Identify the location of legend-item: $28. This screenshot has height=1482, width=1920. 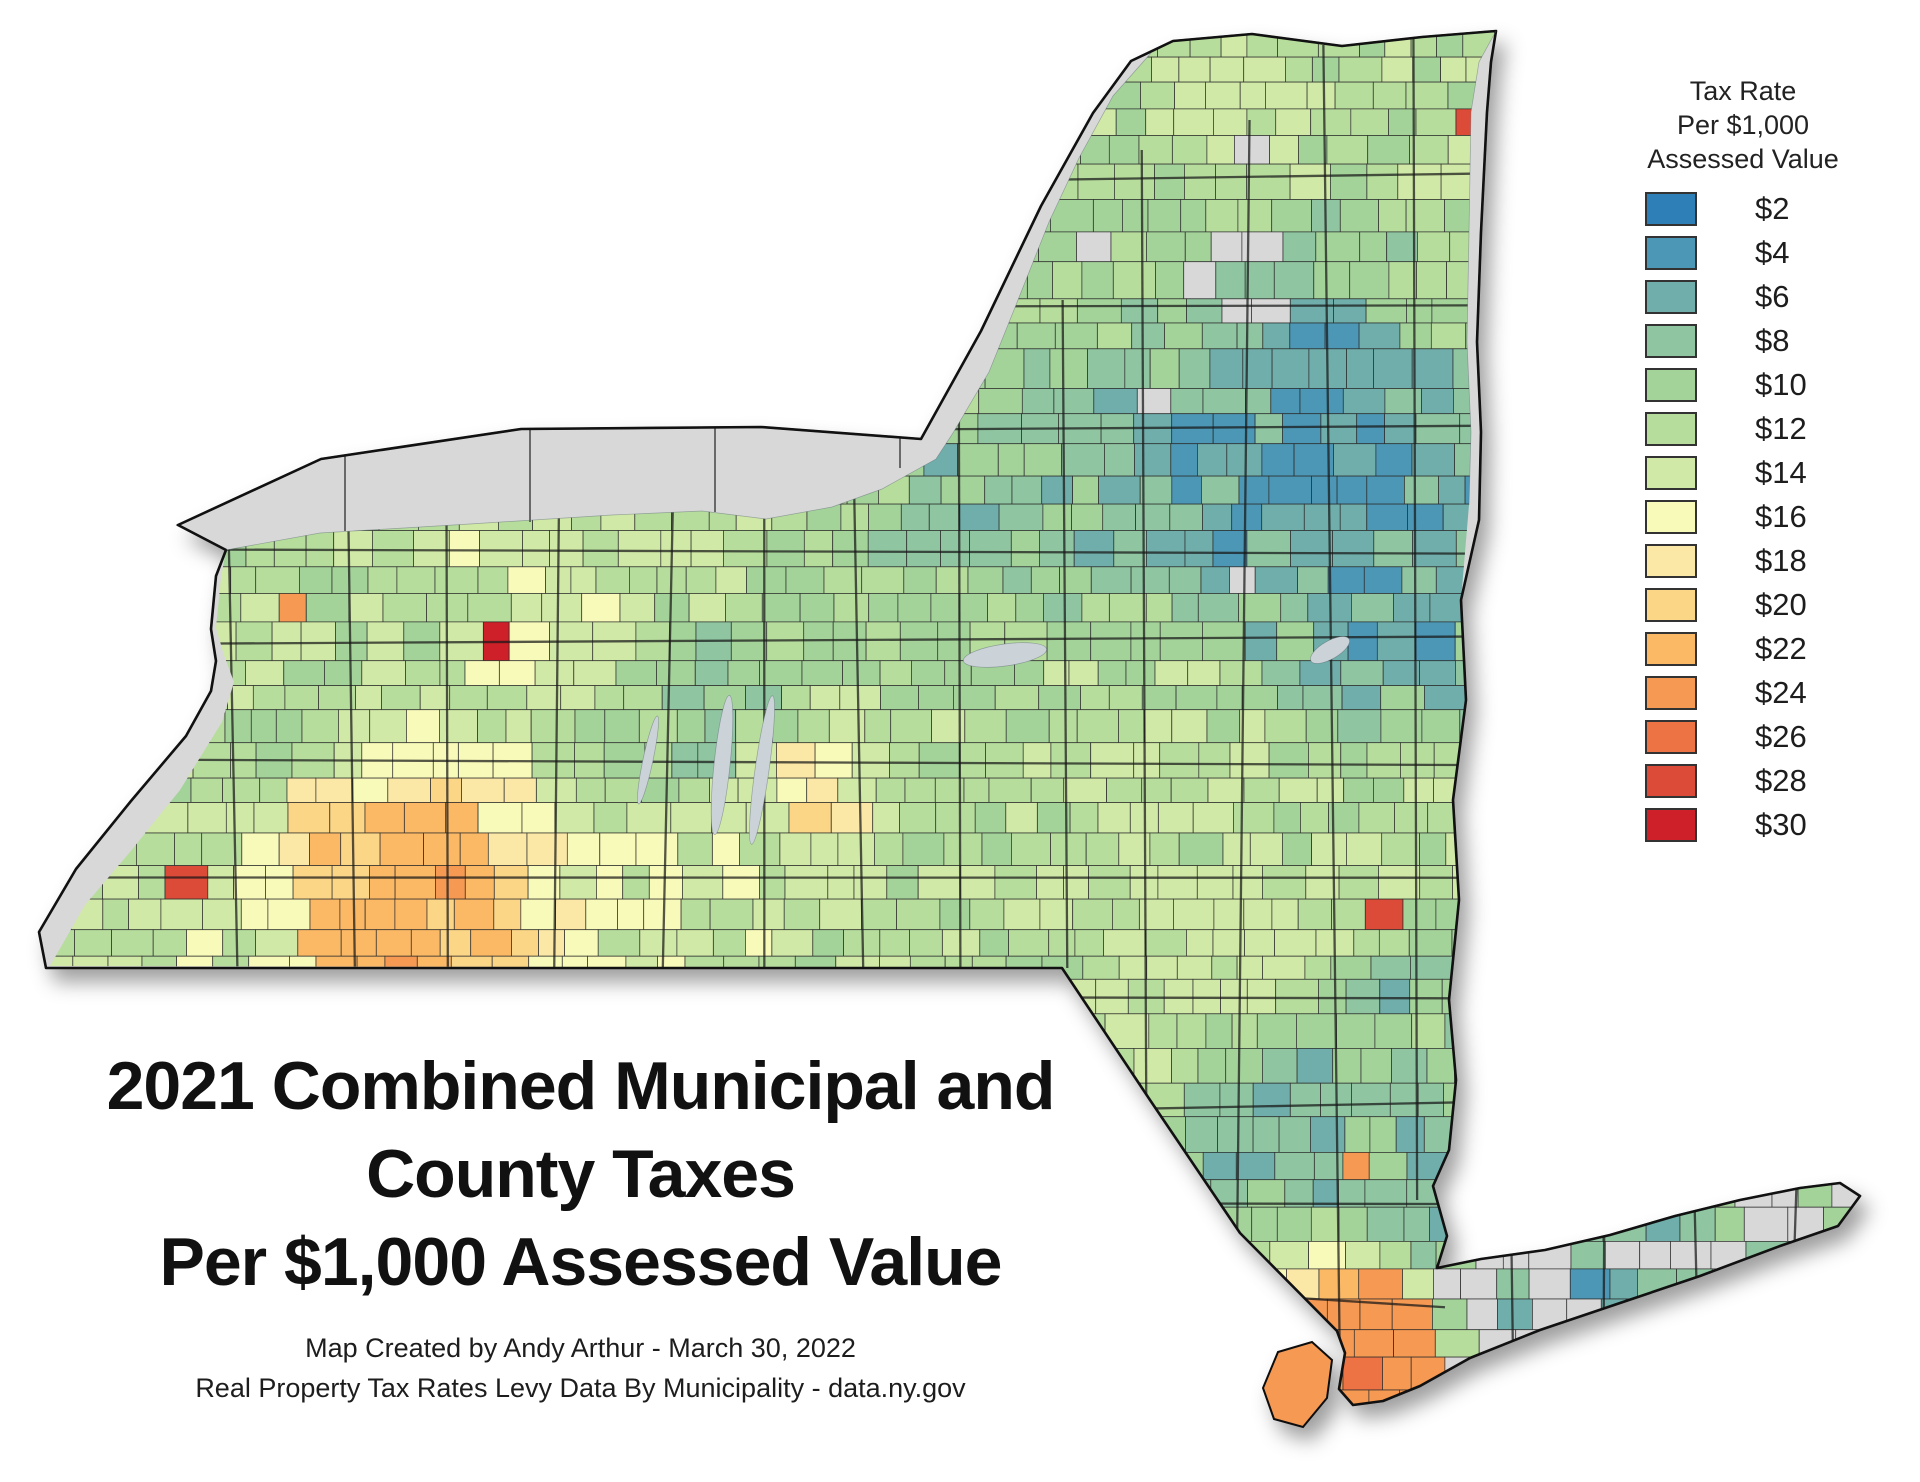
(1743, 780).